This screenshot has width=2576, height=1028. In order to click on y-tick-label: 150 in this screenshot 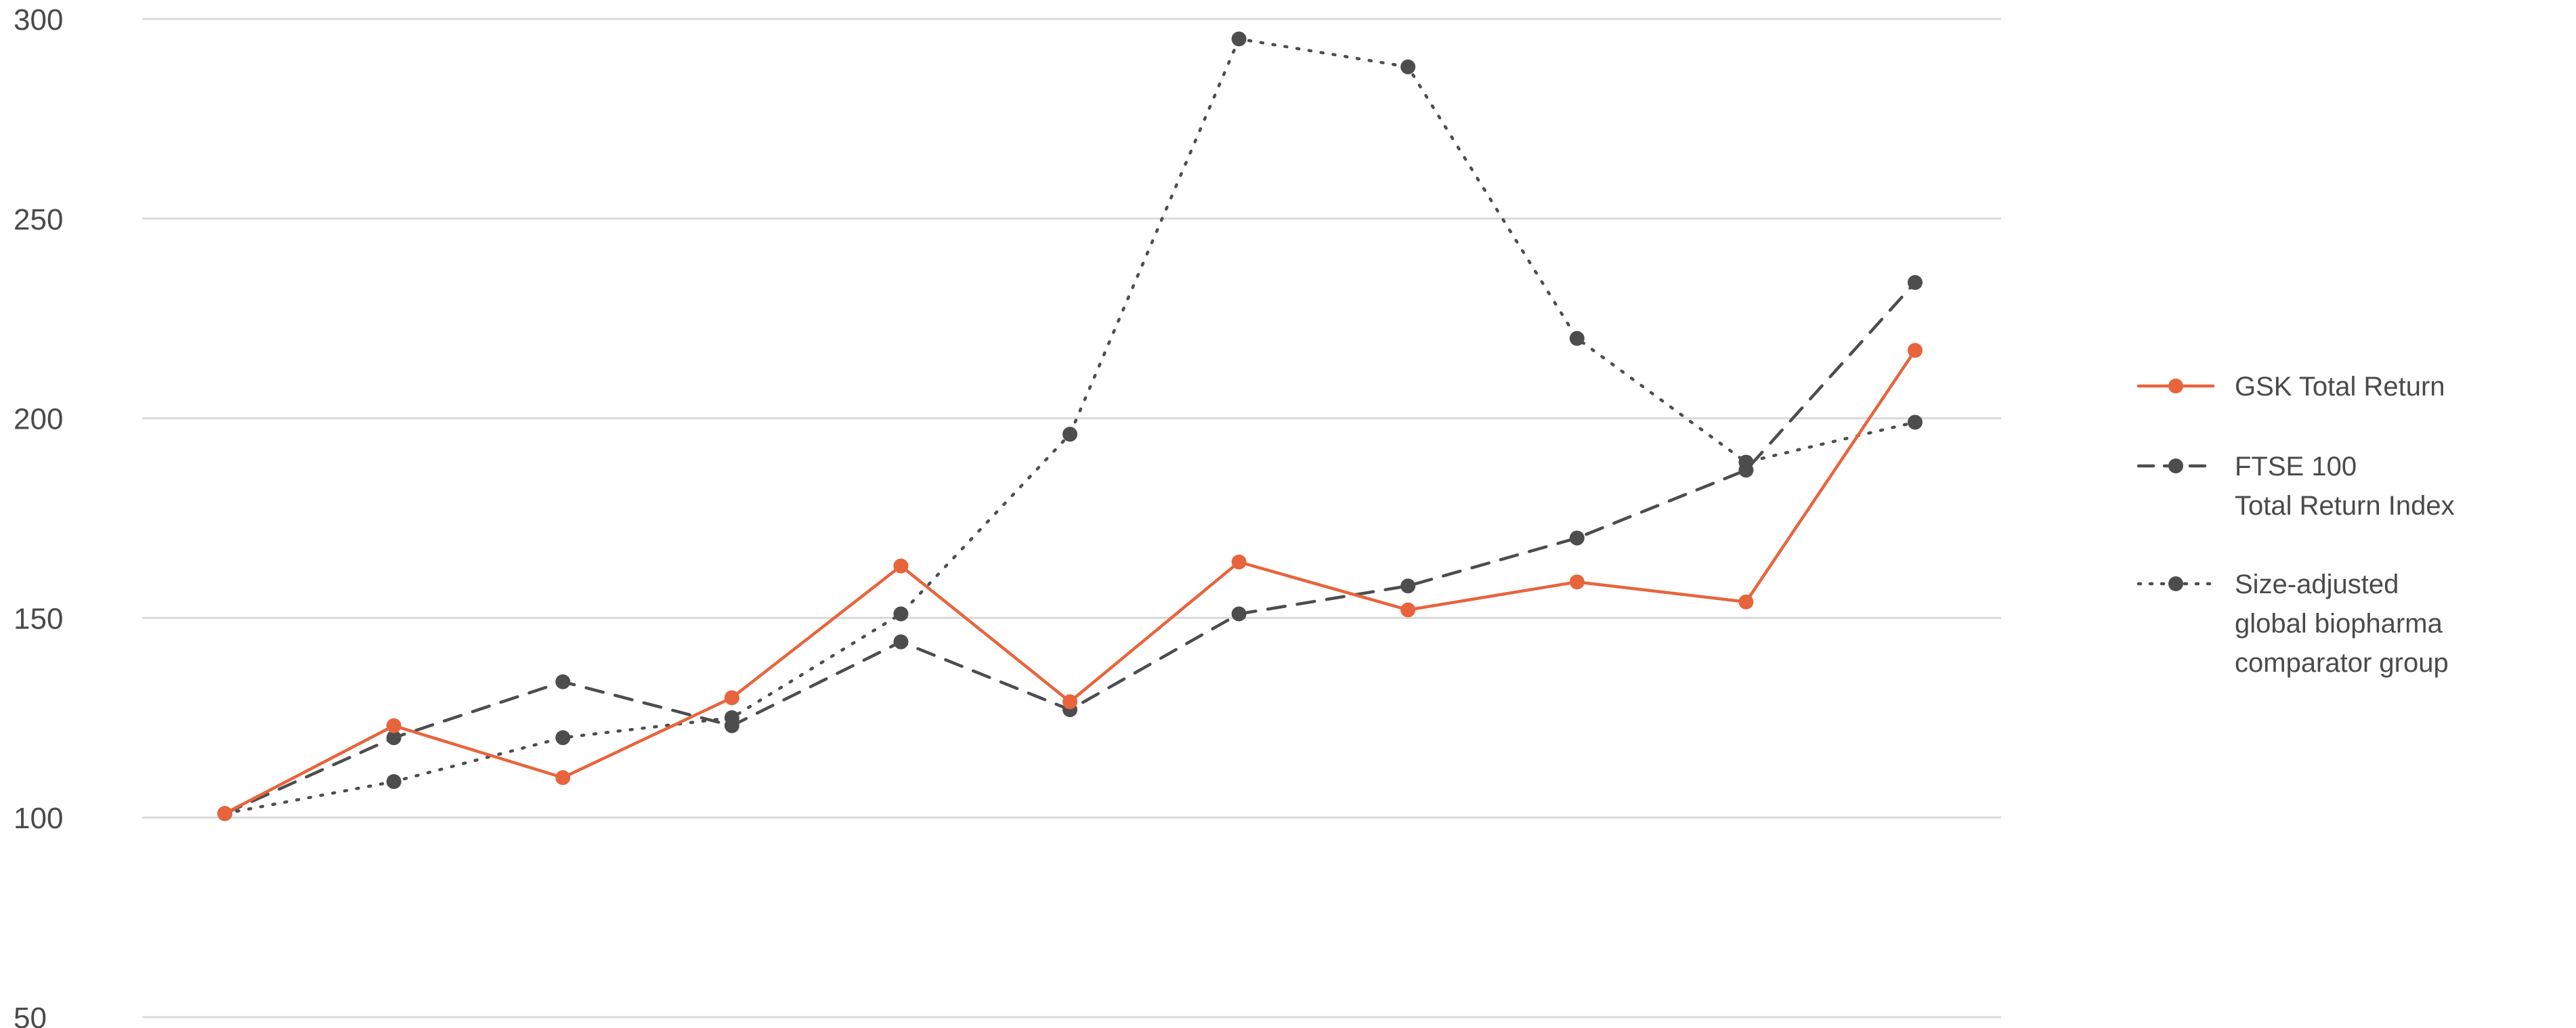, I will do `click(38, 619)`.